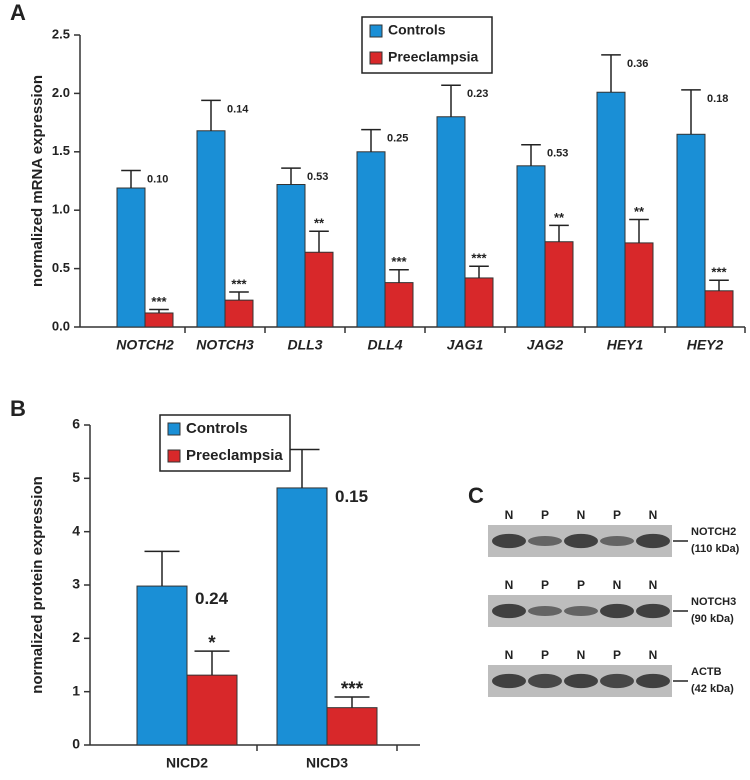 Image resolution: width=750 pixels, height=780 pixels. I want to click on legend-label: Preeclampsia, so click(234, 455).